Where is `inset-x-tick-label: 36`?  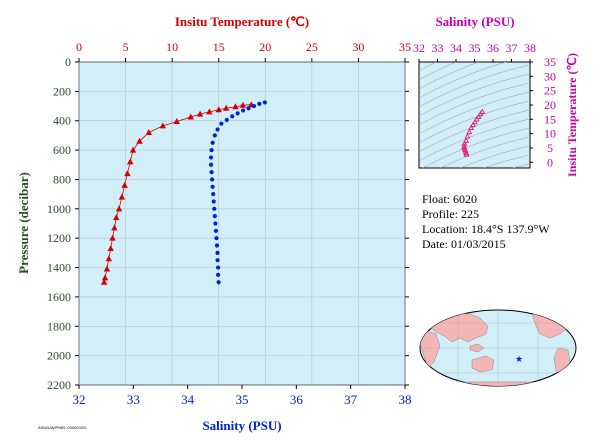
inset-x-tick-label: 36 is located at coordinates (493, 48).